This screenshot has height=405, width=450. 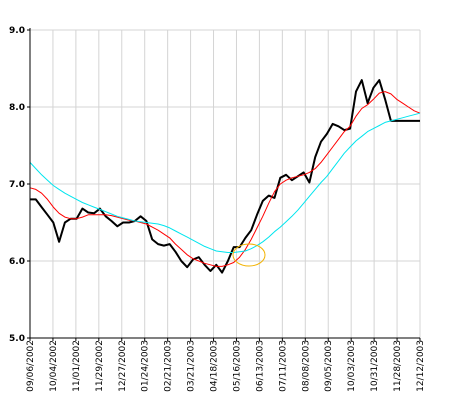 What do you see at coordinates (306, 366) in the screenshot?
I see `x-tick-label: 08/08/2003` at bounding box center [306, 366].